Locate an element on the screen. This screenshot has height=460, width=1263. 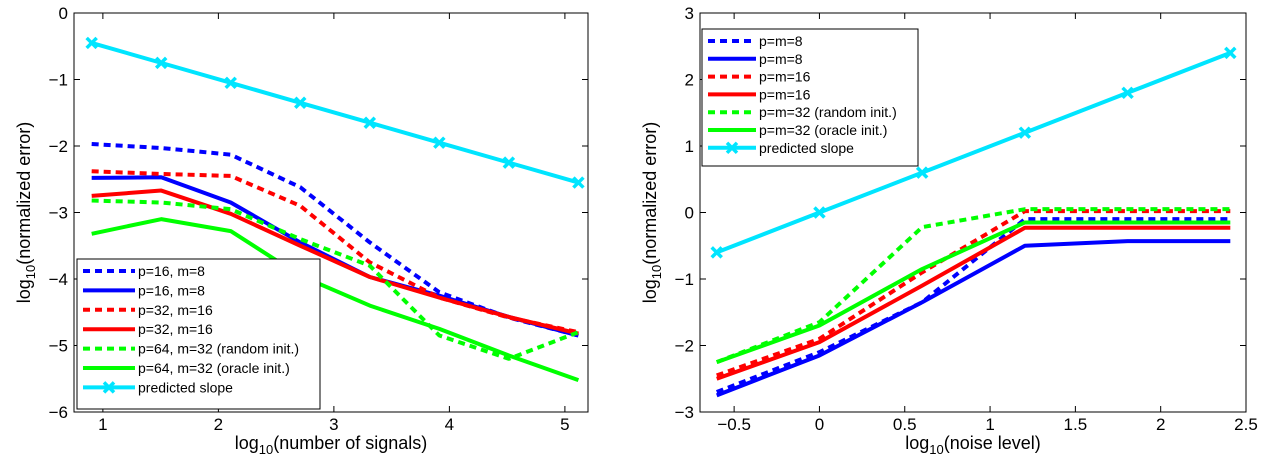
y-tick-label: 3 is located at coordinates (689, 13).